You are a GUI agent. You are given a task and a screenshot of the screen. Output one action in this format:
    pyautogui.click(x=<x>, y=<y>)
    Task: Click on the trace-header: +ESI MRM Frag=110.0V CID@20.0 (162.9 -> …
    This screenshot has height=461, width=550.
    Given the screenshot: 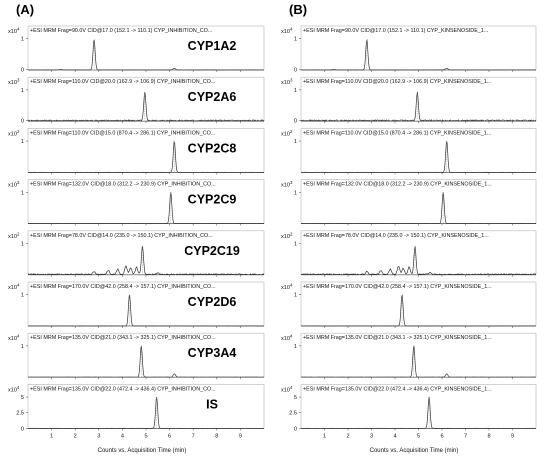 What is the action you would take?
    pyautogui.click(x=122, y=82)
    